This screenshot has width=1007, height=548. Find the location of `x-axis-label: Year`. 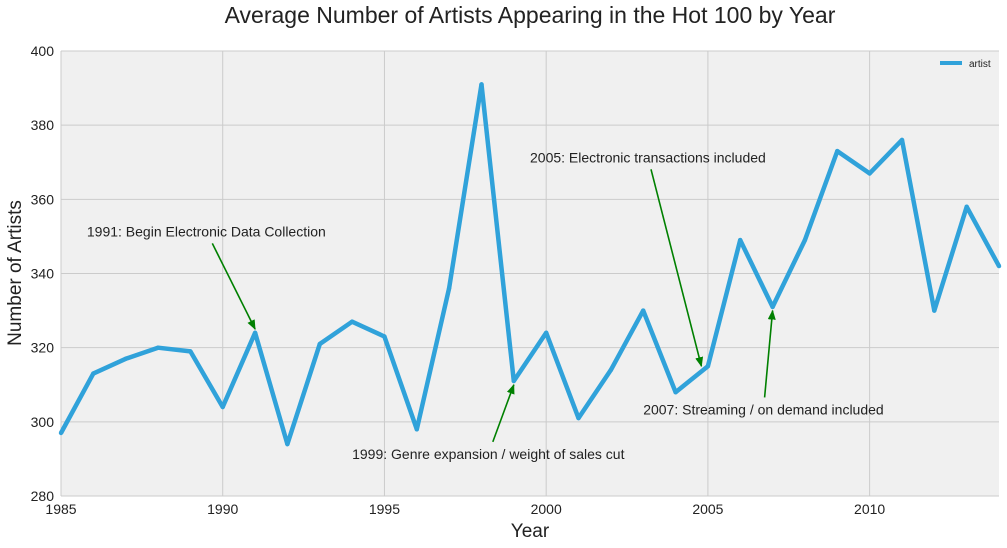

x-axis-label: Year is located at coordinates (530, 531).